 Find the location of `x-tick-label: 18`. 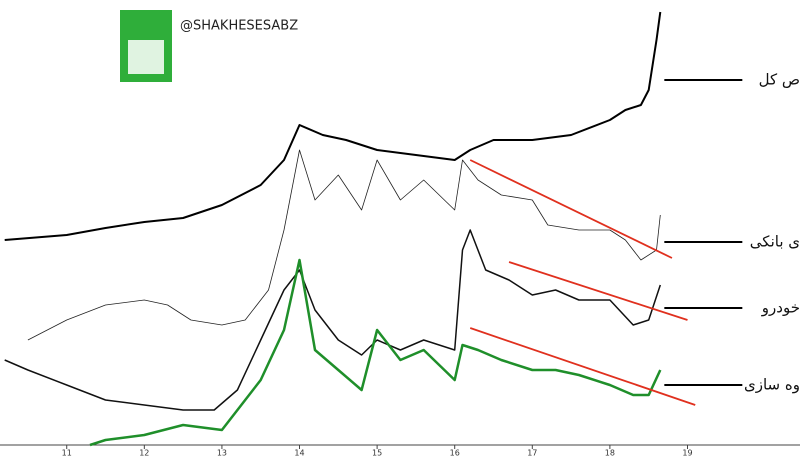

x-tick-label: 18 is located at coordinates (610, 453).